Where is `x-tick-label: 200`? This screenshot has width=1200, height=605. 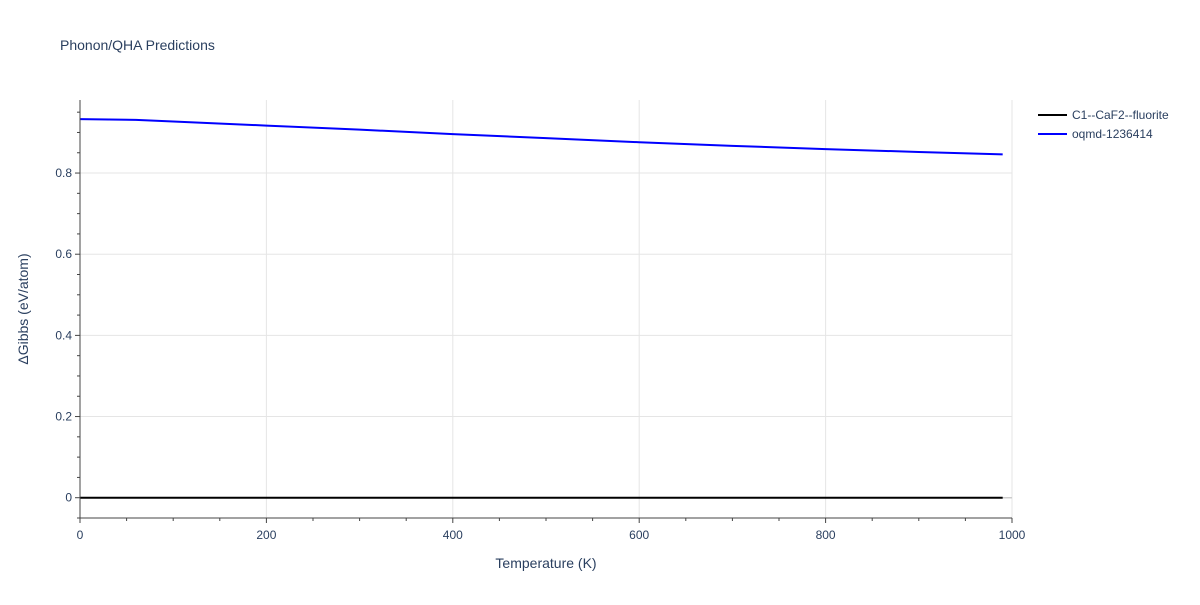 x-tick-label: 200 is located at coordinates (266, 535).